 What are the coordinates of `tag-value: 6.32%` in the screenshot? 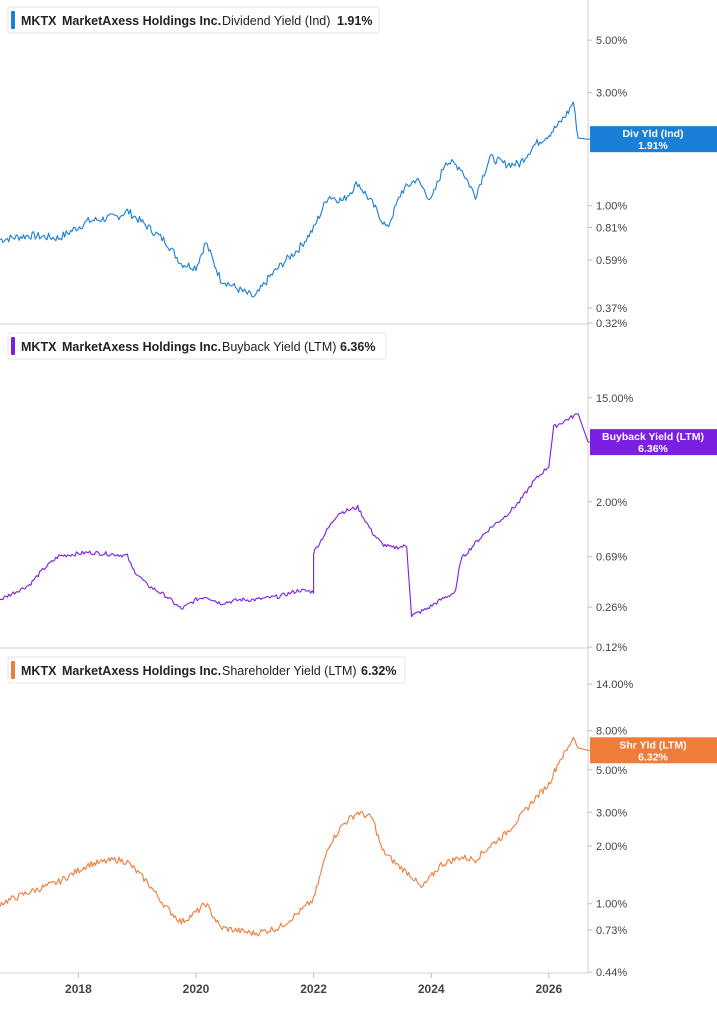 It's located at (653, 757).